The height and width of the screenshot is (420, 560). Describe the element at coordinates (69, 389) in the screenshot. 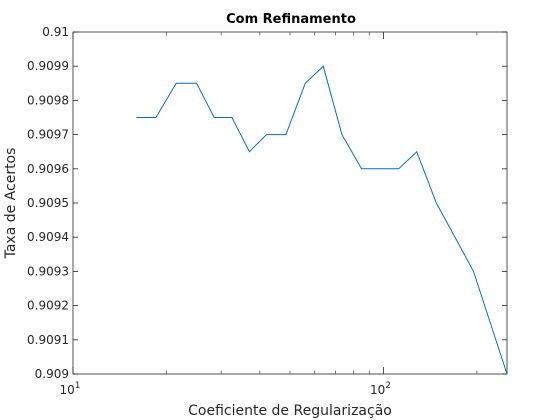

I see `x-tick-label: 10¹` at that location.